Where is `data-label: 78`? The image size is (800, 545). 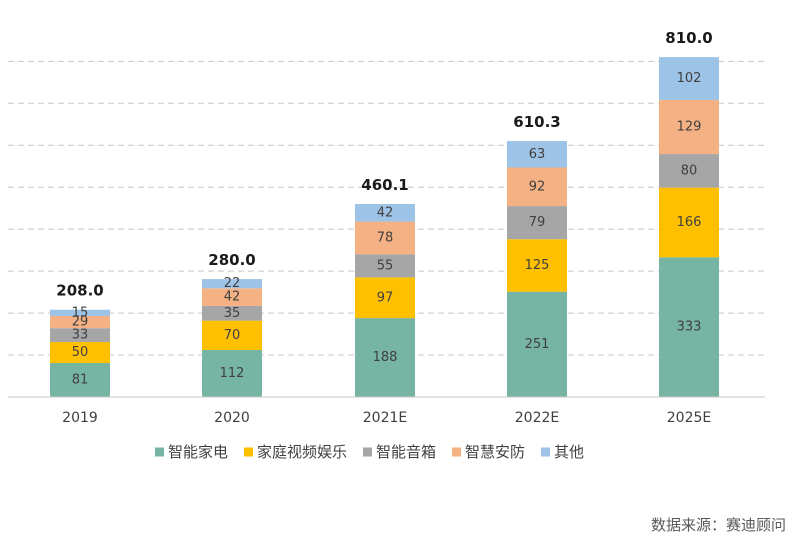
data-label: 78 is located at coordinates (385, 237).